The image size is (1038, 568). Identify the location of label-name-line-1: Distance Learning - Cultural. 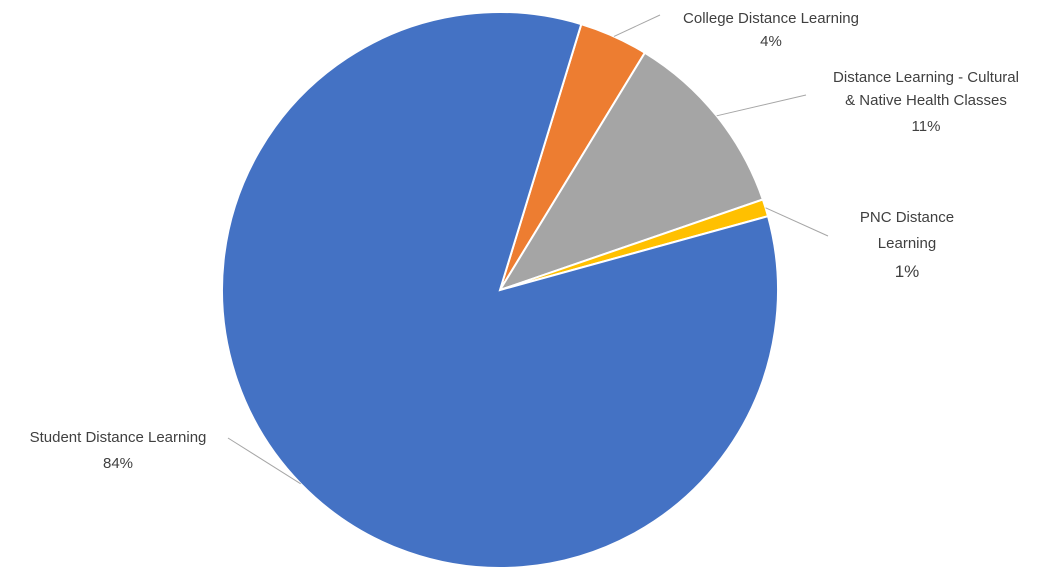
(926, 77).